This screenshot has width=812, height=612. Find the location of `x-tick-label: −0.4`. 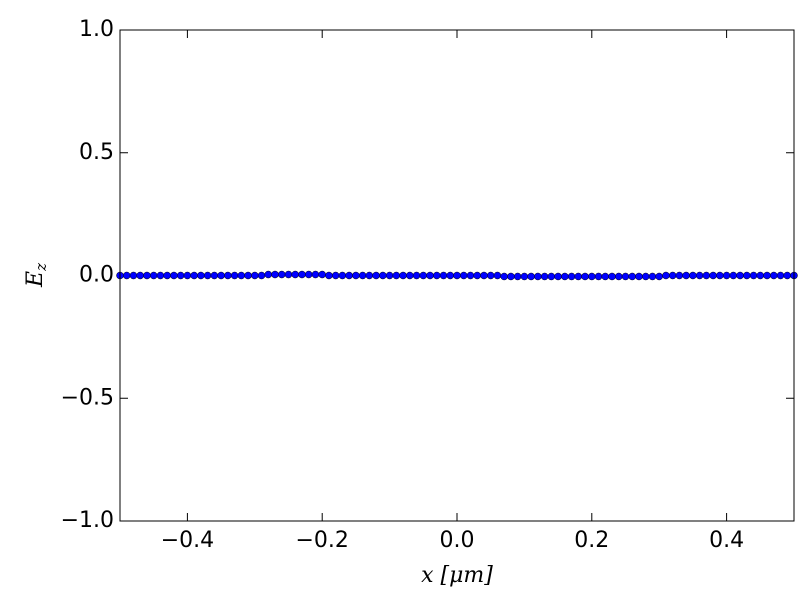

x-tick-label: −0.4 is located at coordinates (187, 540).